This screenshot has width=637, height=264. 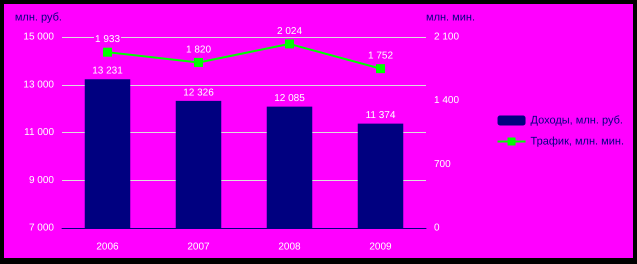 What do you see at coordinates (437, 228) in the screenshot?
I see `y2-tick-label: 0` at bounding box center [437, 228].